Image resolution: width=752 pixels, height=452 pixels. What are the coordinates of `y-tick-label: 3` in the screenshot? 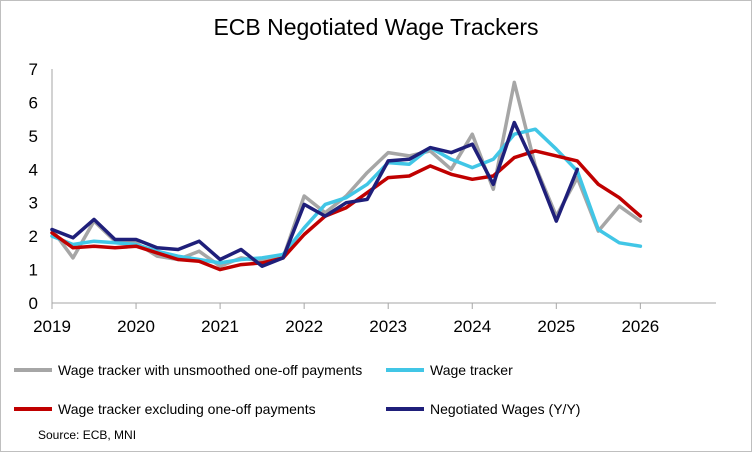 It's located at (33, 203).